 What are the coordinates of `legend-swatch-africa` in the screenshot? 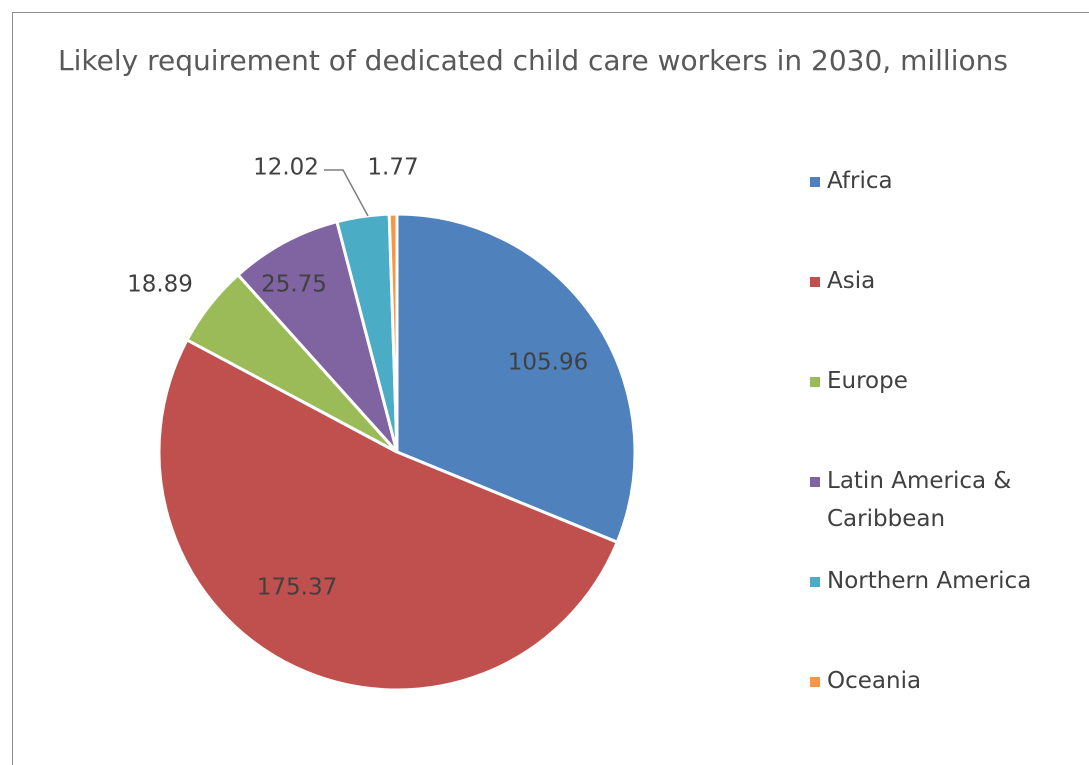 It's located at (815, 182).